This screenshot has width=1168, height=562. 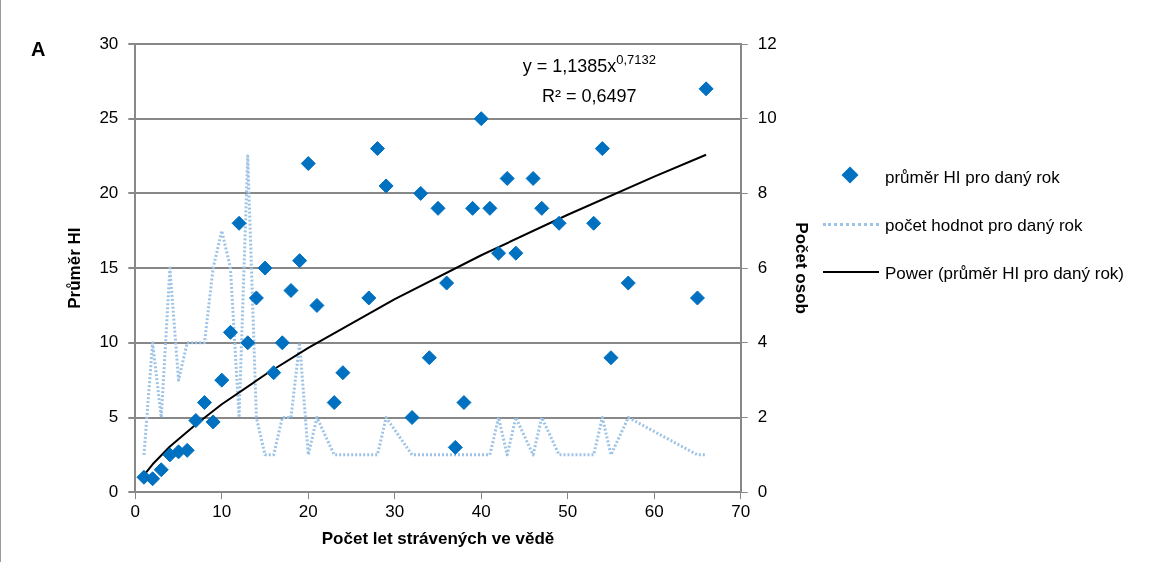 What do you see at coordinates (767, 43) in the screenshot?
I see `y2-tick-label: 12` at bounding box center [767, 43].